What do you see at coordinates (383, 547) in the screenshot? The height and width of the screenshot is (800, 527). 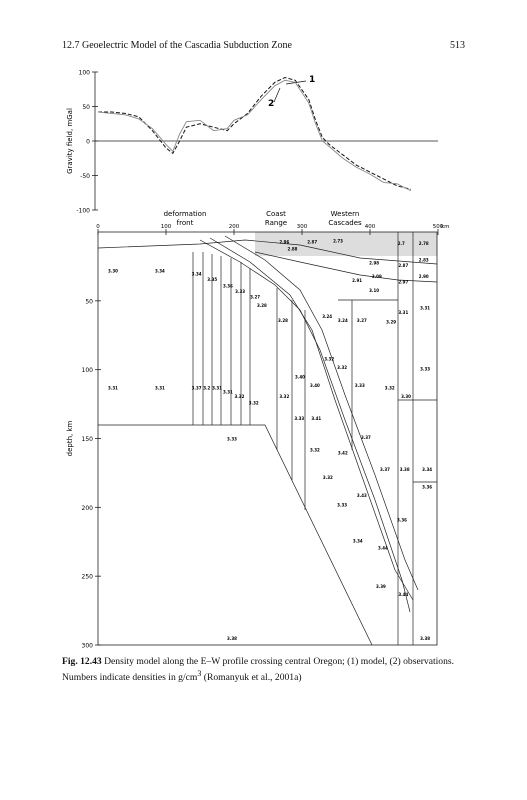 I see `density-label: 3.44` at bounding box center [383, 547].